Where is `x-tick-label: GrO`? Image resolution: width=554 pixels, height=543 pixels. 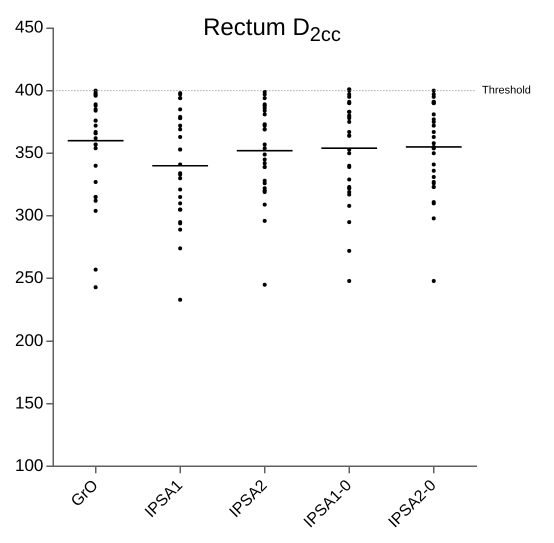 x-tick-label: GrO is located at coordinates (85, 493).